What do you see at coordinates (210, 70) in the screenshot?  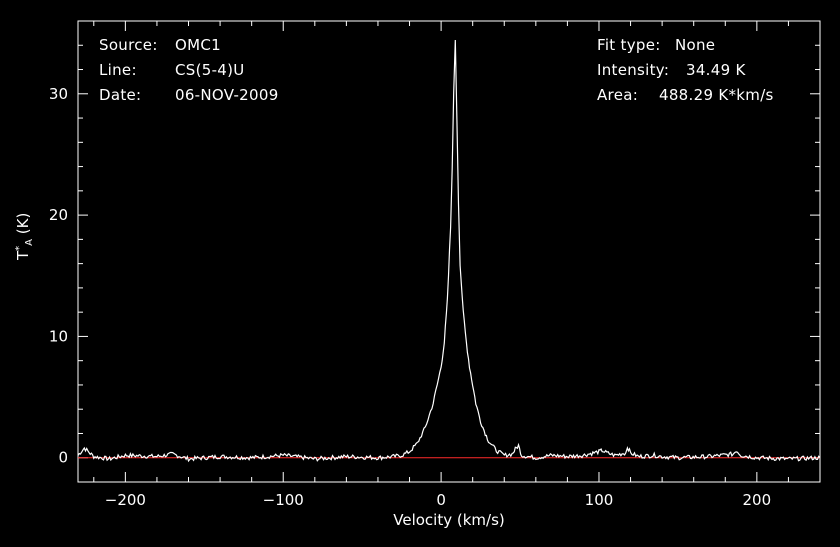 I see `line-value: CS(5-4)U` at bounding box center [210, 70].